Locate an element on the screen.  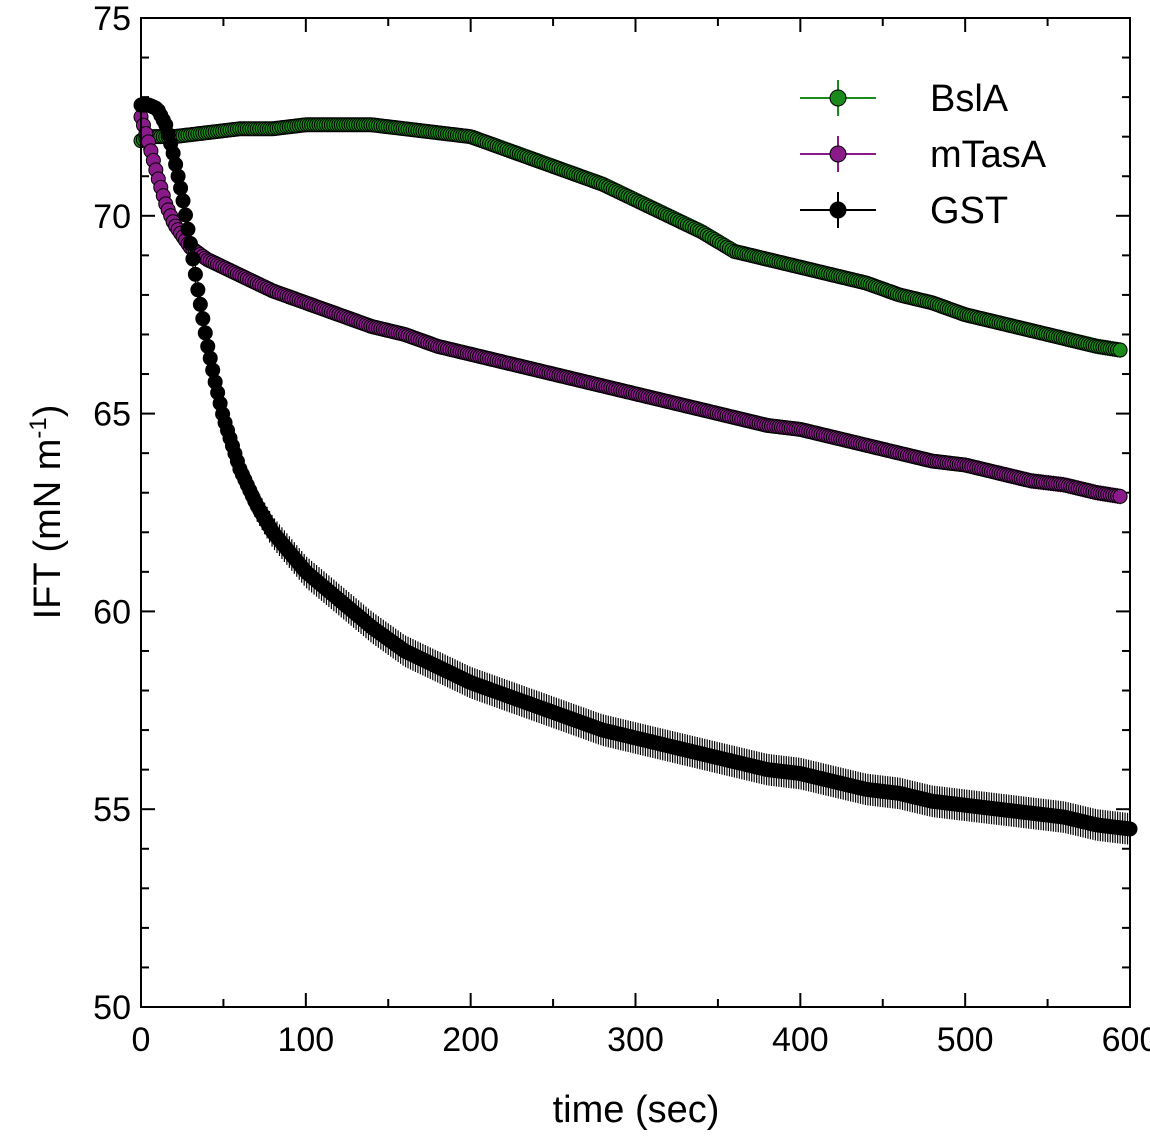
y-tick-label: 55 is located at coordinates (112, 810).